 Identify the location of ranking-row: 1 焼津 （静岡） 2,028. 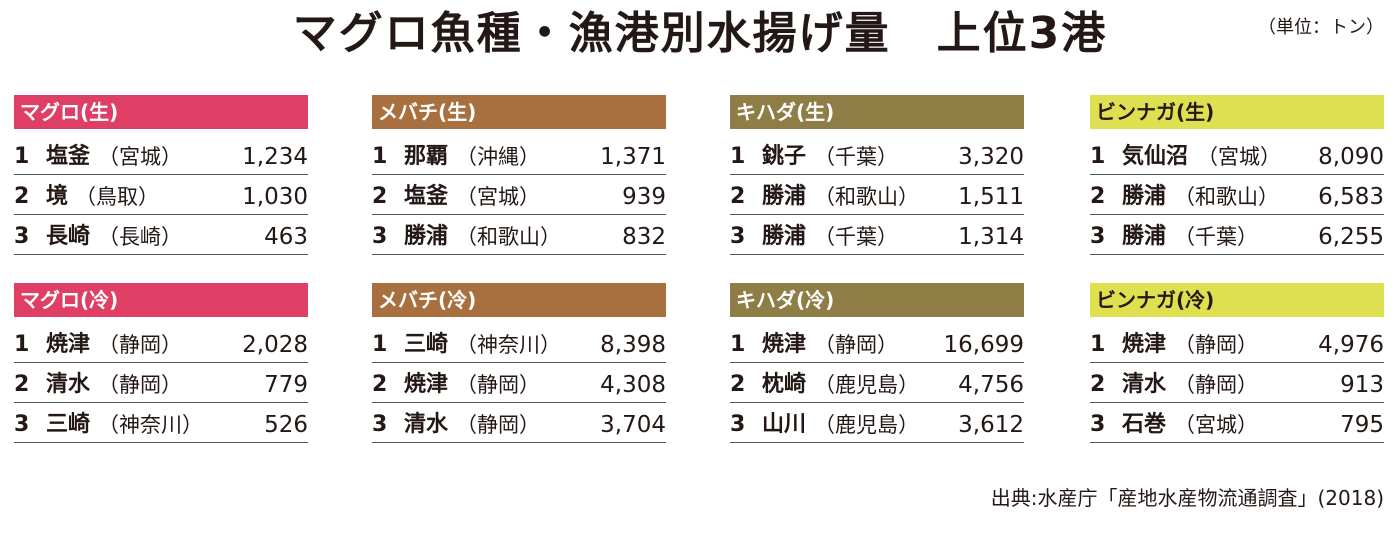
(161, 343).